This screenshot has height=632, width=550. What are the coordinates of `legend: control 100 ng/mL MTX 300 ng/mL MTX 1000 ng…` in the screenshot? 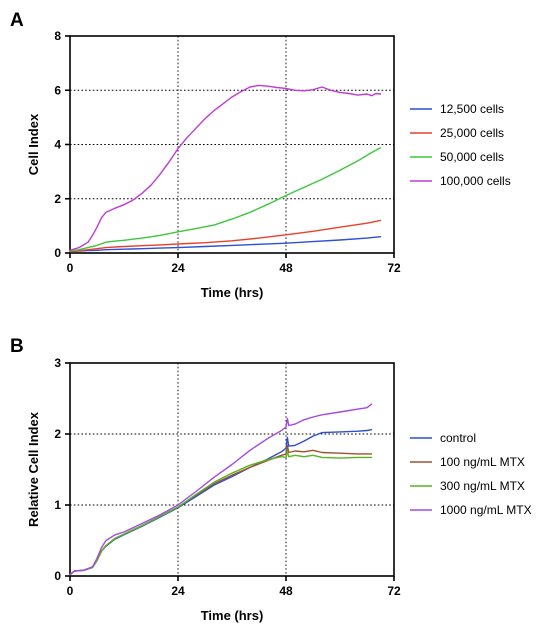 It's located at (471, 474).